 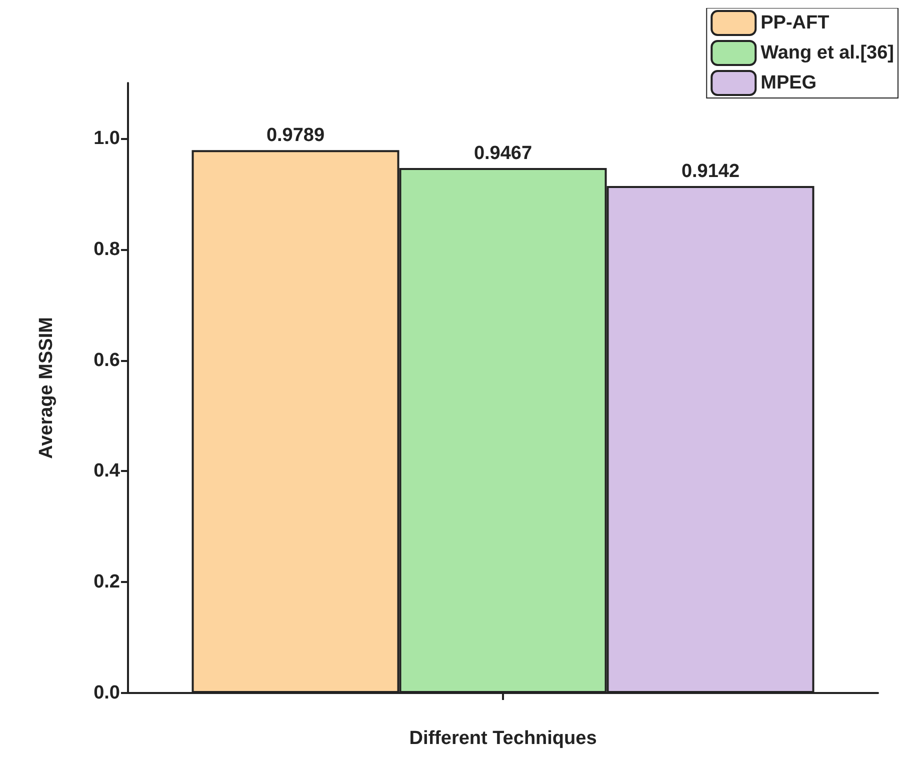 I want to click on data-label: 0.9789, so click(x=295, y=135).